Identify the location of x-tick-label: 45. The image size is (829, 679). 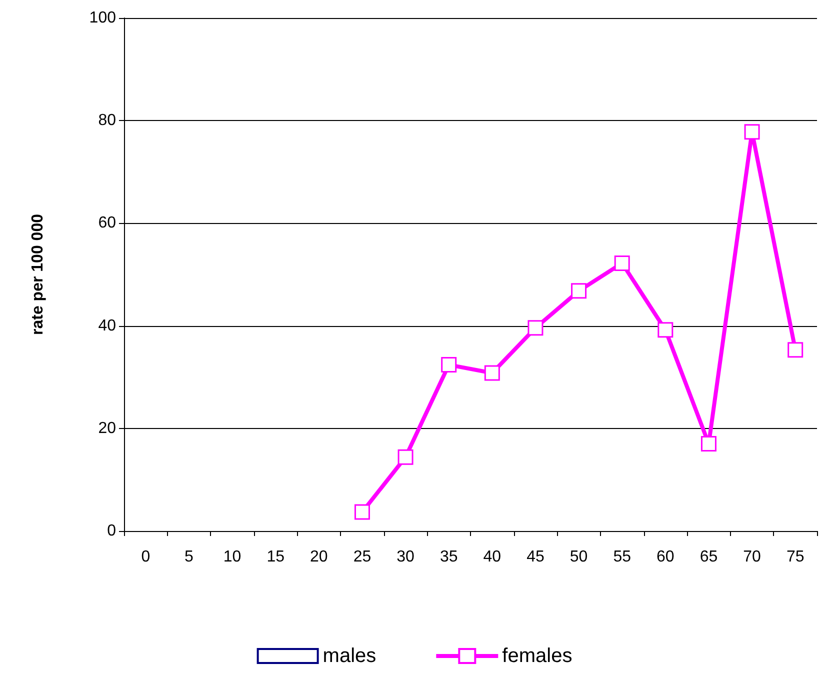
(535, 557).